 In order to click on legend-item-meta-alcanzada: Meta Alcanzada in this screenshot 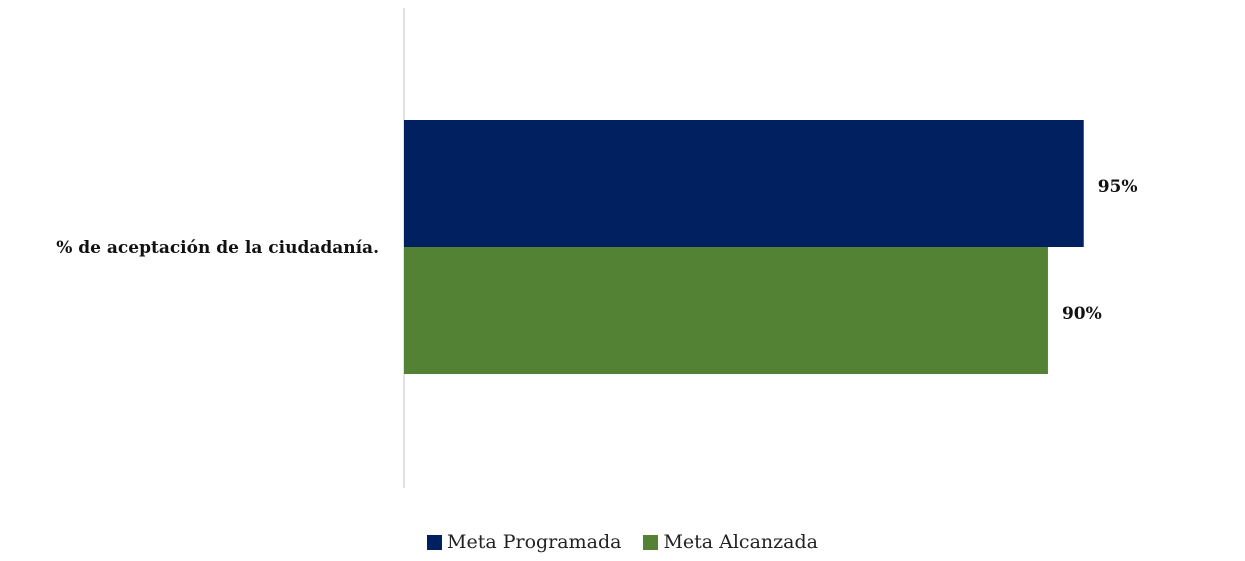, I will do `click(730, 542)`.